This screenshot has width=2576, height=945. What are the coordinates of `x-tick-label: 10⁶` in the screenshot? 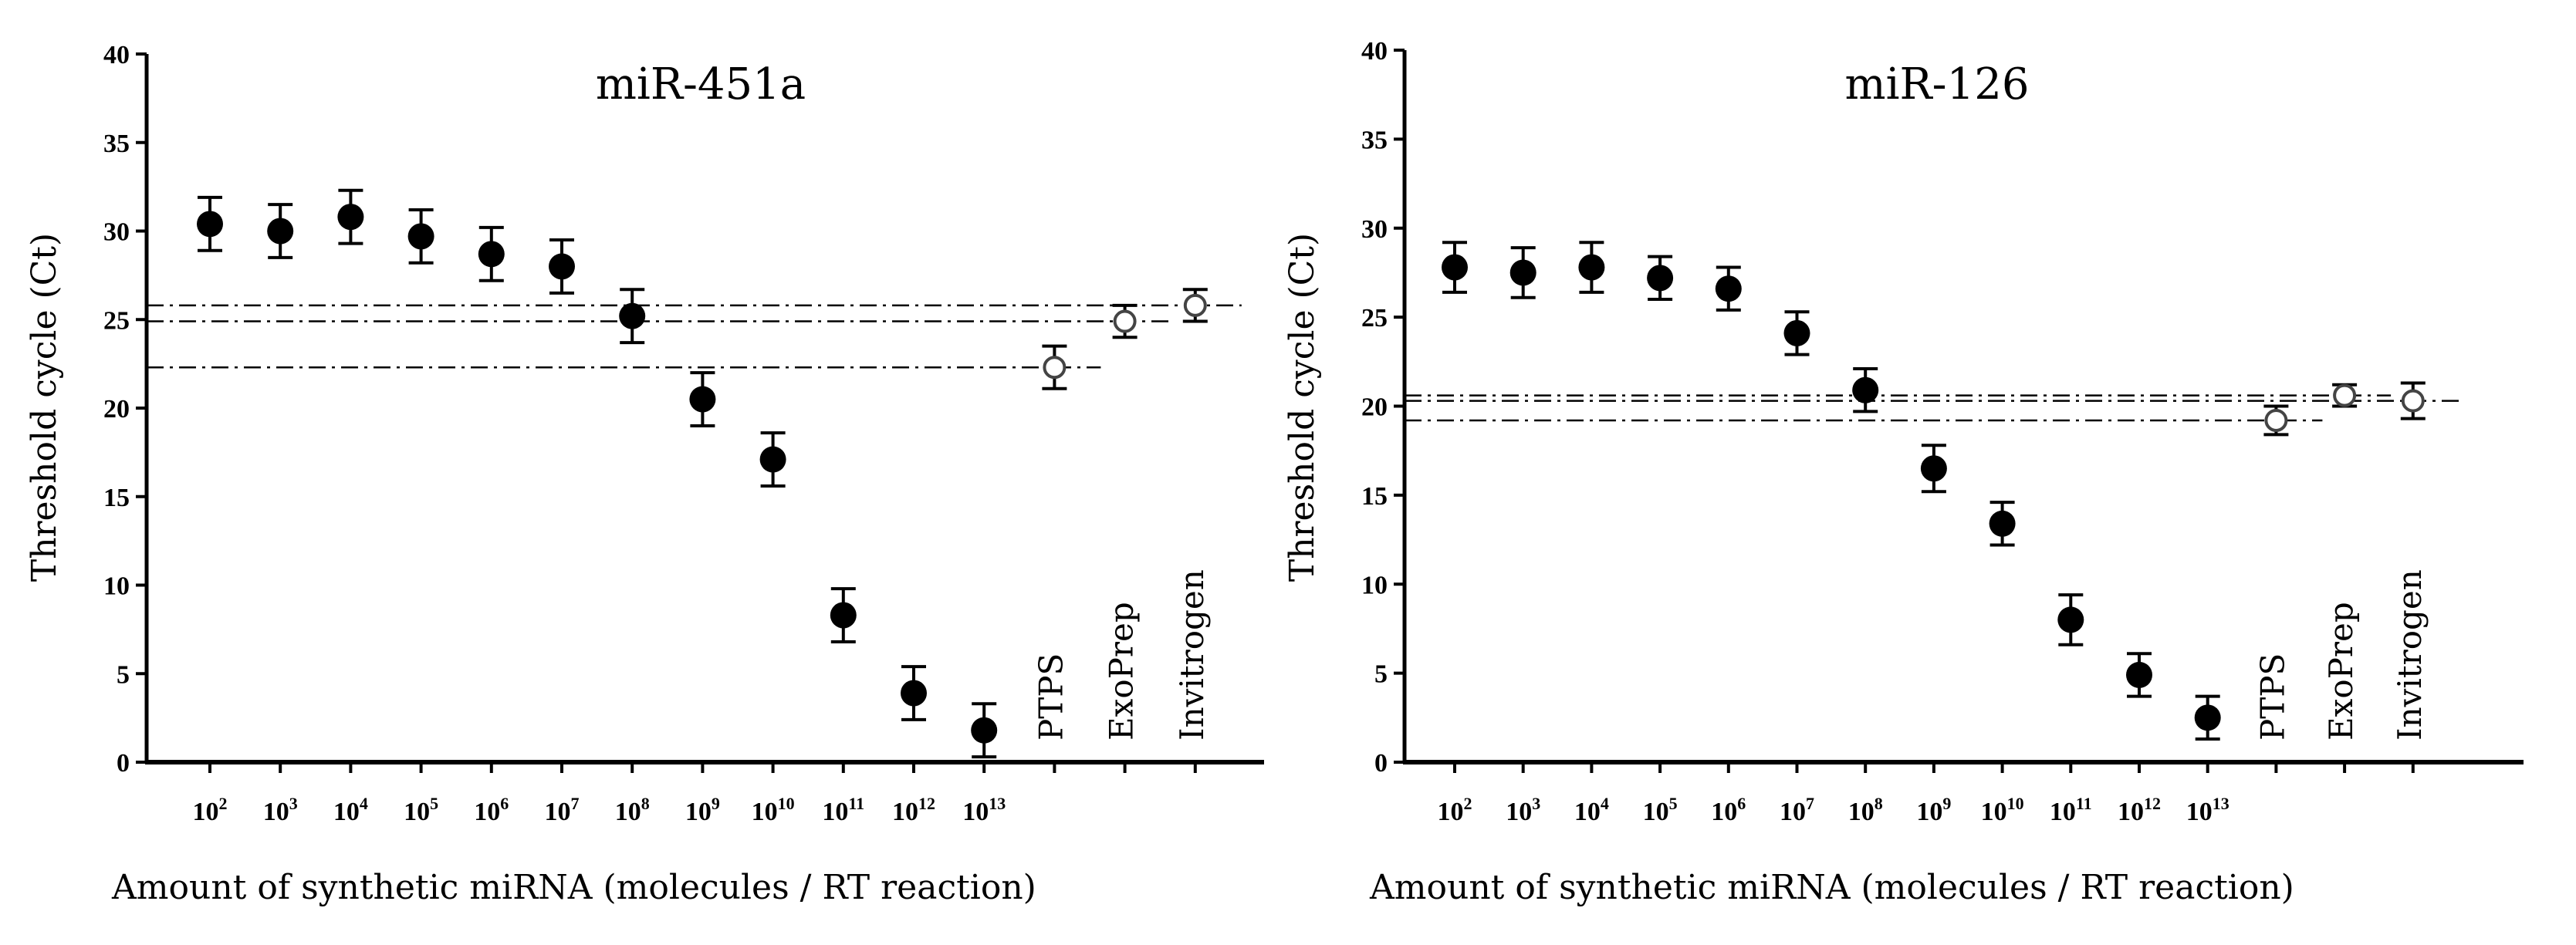 It's located at (1728, 810).